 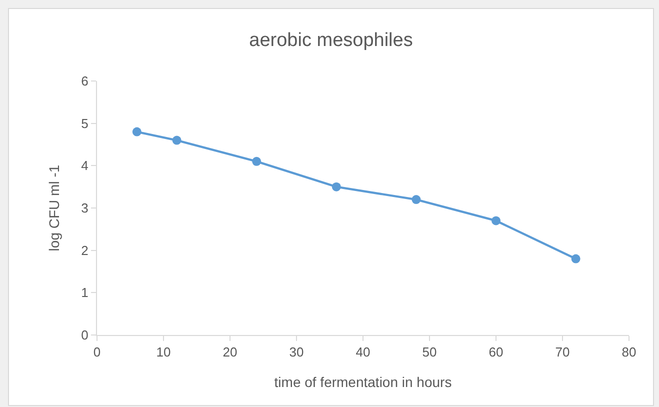 What do you see at coordinates (84, 292) in the screenshot?
I see `y-tick-label: 1` at bounding box center [84, 292].